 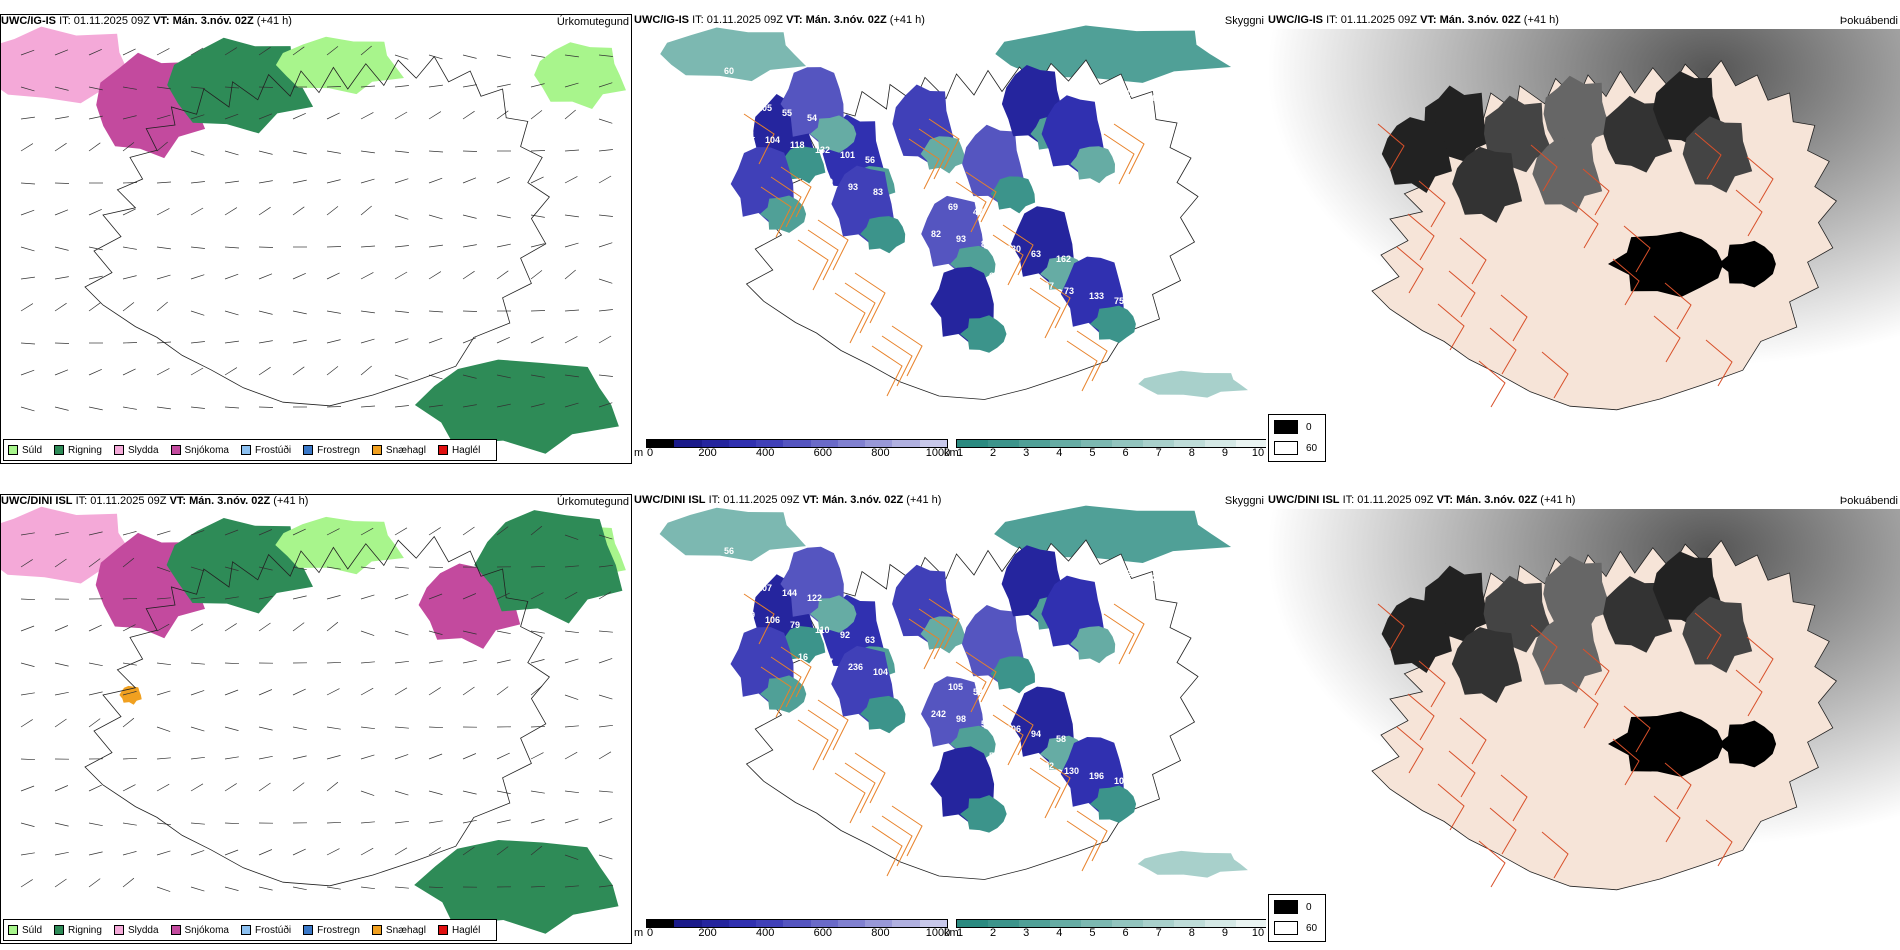 What do you see at coordinates (670, 500) in the screenshot?
I see `model-name: UWC/DINI ISL` at bounding box center [670, 500].